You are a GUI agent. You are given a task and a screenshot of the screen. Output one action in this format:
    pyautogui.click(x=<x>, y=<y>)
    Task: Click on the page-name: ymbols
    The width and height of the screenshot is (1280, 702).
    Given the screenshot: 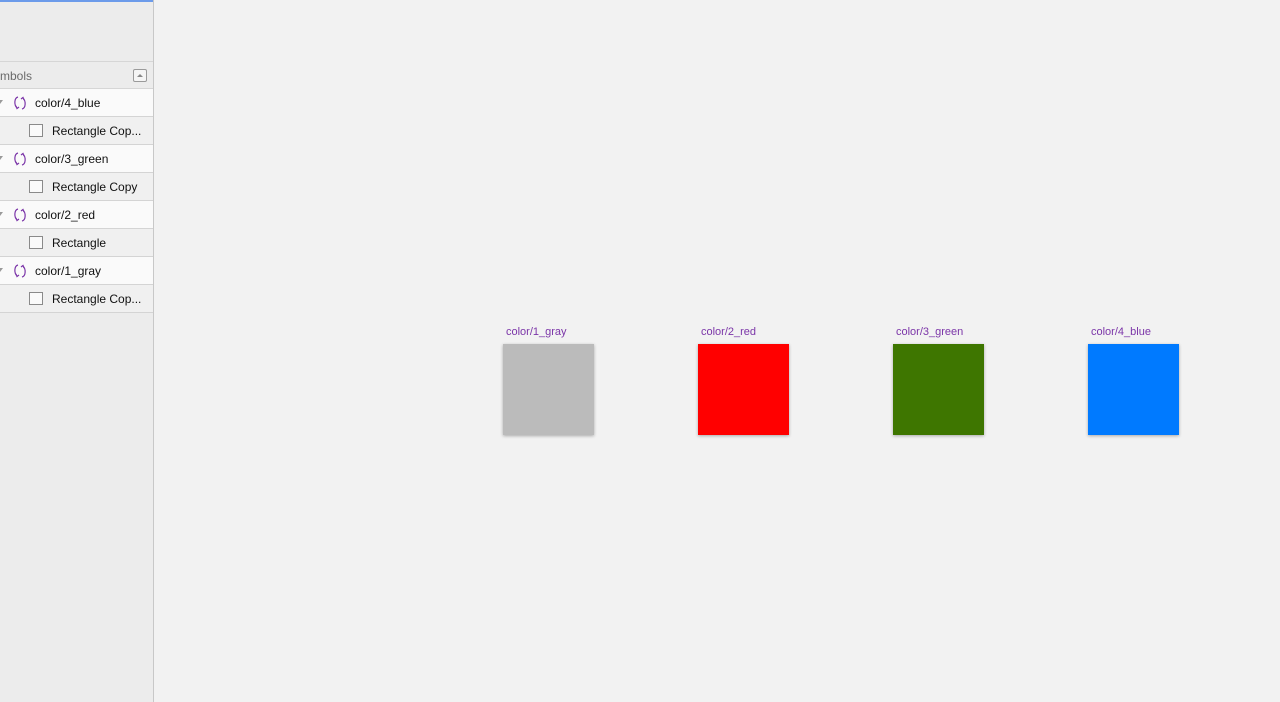 What is the action you would take?
    pyautogui.click(x=16, y=76)
    